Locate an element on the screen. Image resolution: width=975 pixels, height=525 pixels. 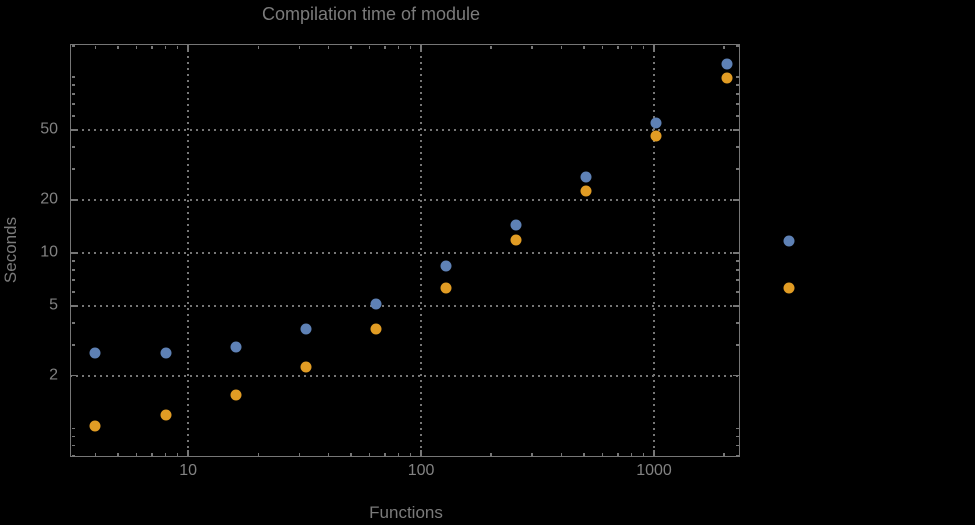
chart-title: Compilation time of module is located at coordinates (371, 14).